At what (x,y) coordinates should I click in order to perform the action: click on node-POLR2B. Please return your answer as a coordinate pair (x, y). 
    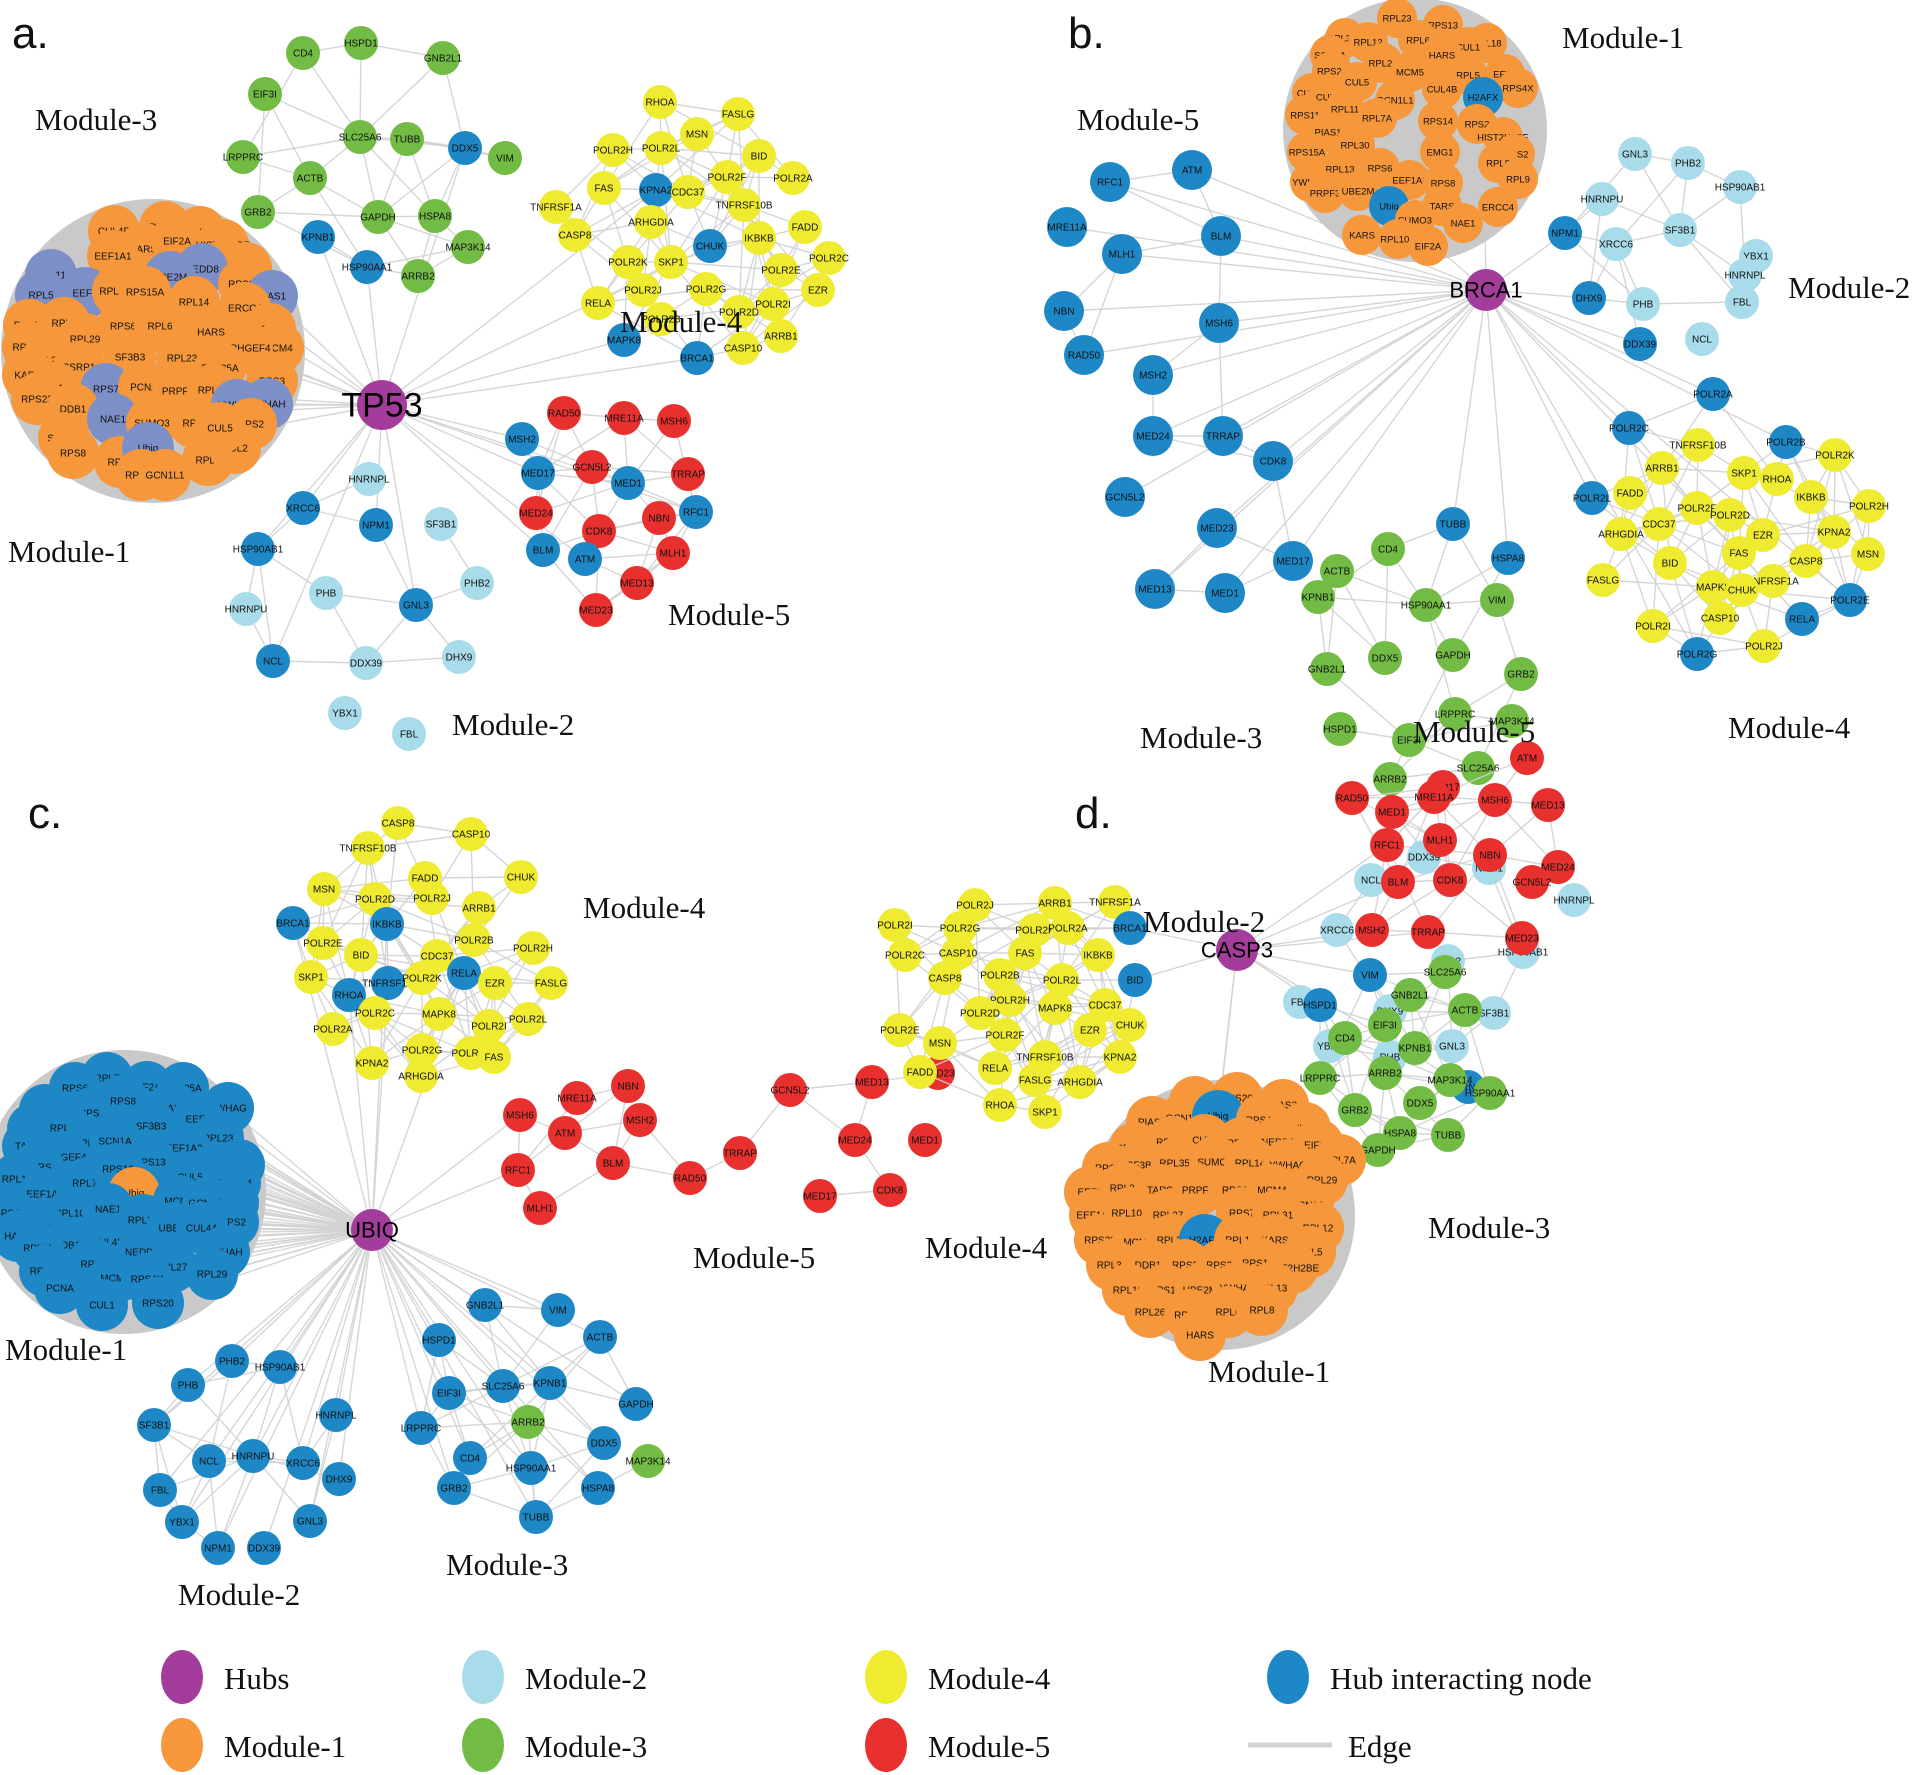
    Looking at the image, I should click on (661, 319).